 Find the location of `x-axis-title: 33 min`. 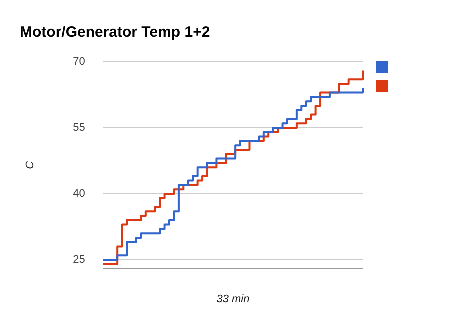

x-axis-title: 33 min is located at coordinates (233, 299).